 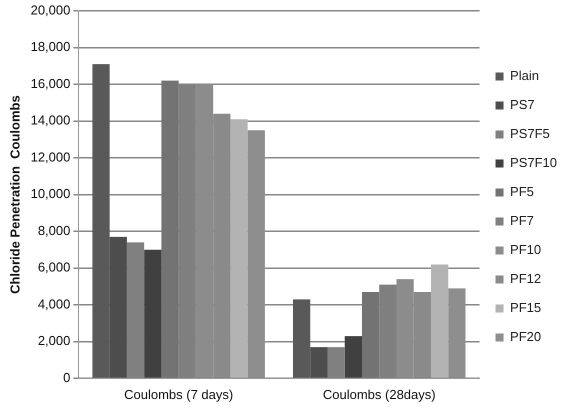 What do you see at coordinates (526, 278) in the screenshot?
I see `legend-label: PF12` at bounding box center [526, 278].